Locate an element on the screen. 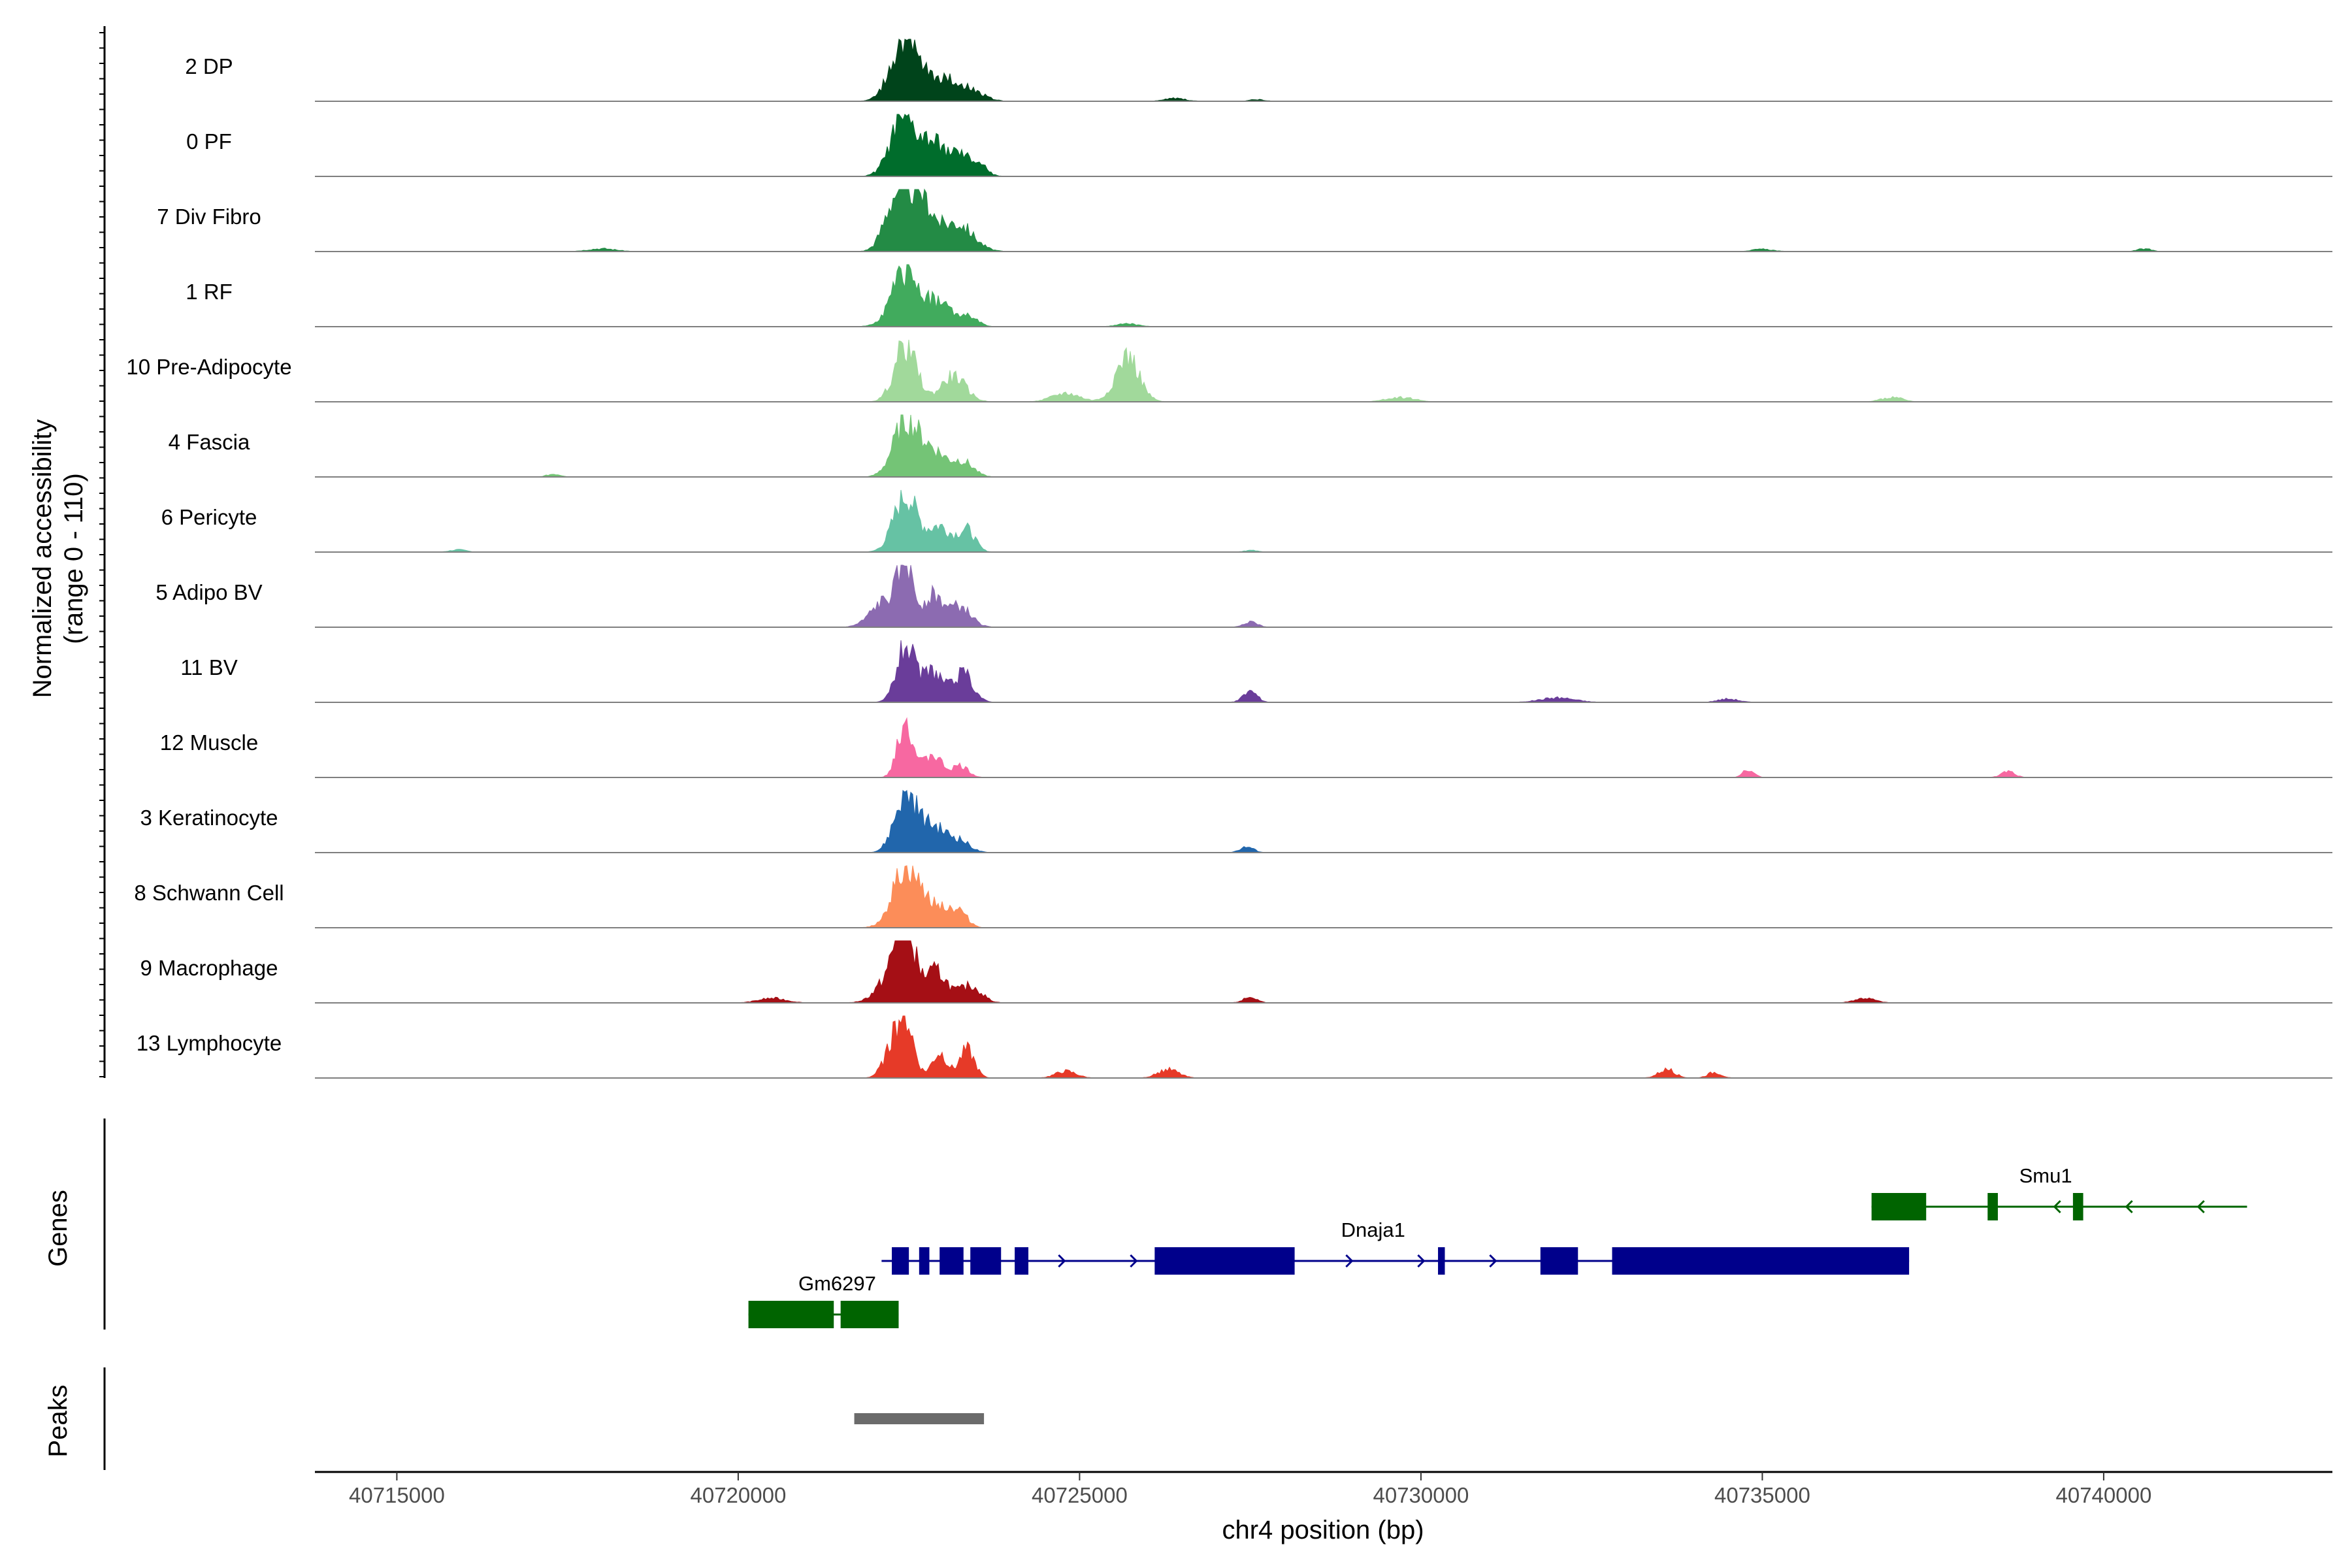 Image resolution: width=2352 pixels, height=1568 pixels. track-11: 3 Keratinocyte is located at coordinates (1236, 821).